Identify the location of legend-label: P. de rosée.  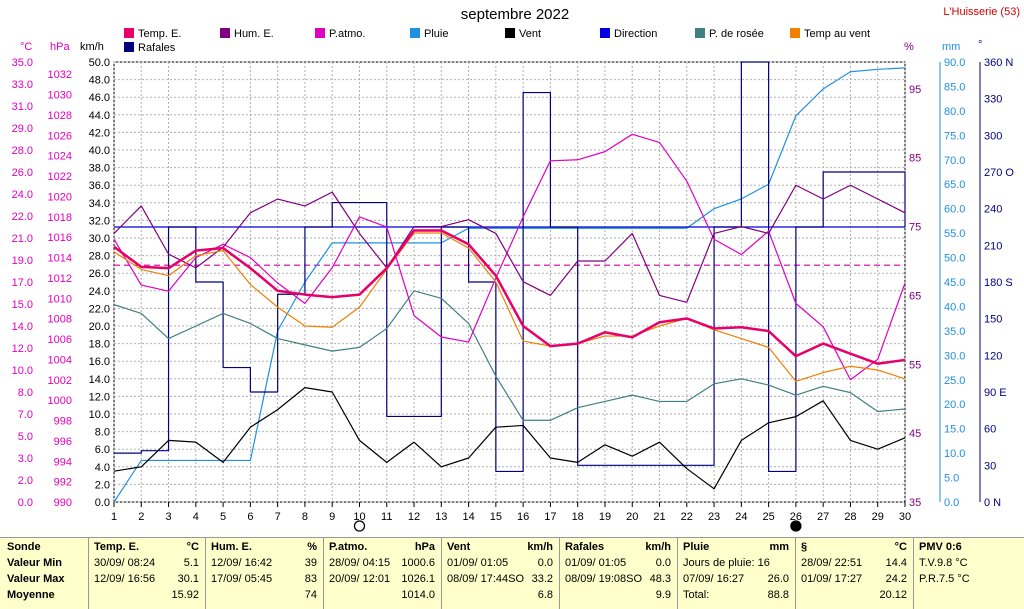
(736, 34).